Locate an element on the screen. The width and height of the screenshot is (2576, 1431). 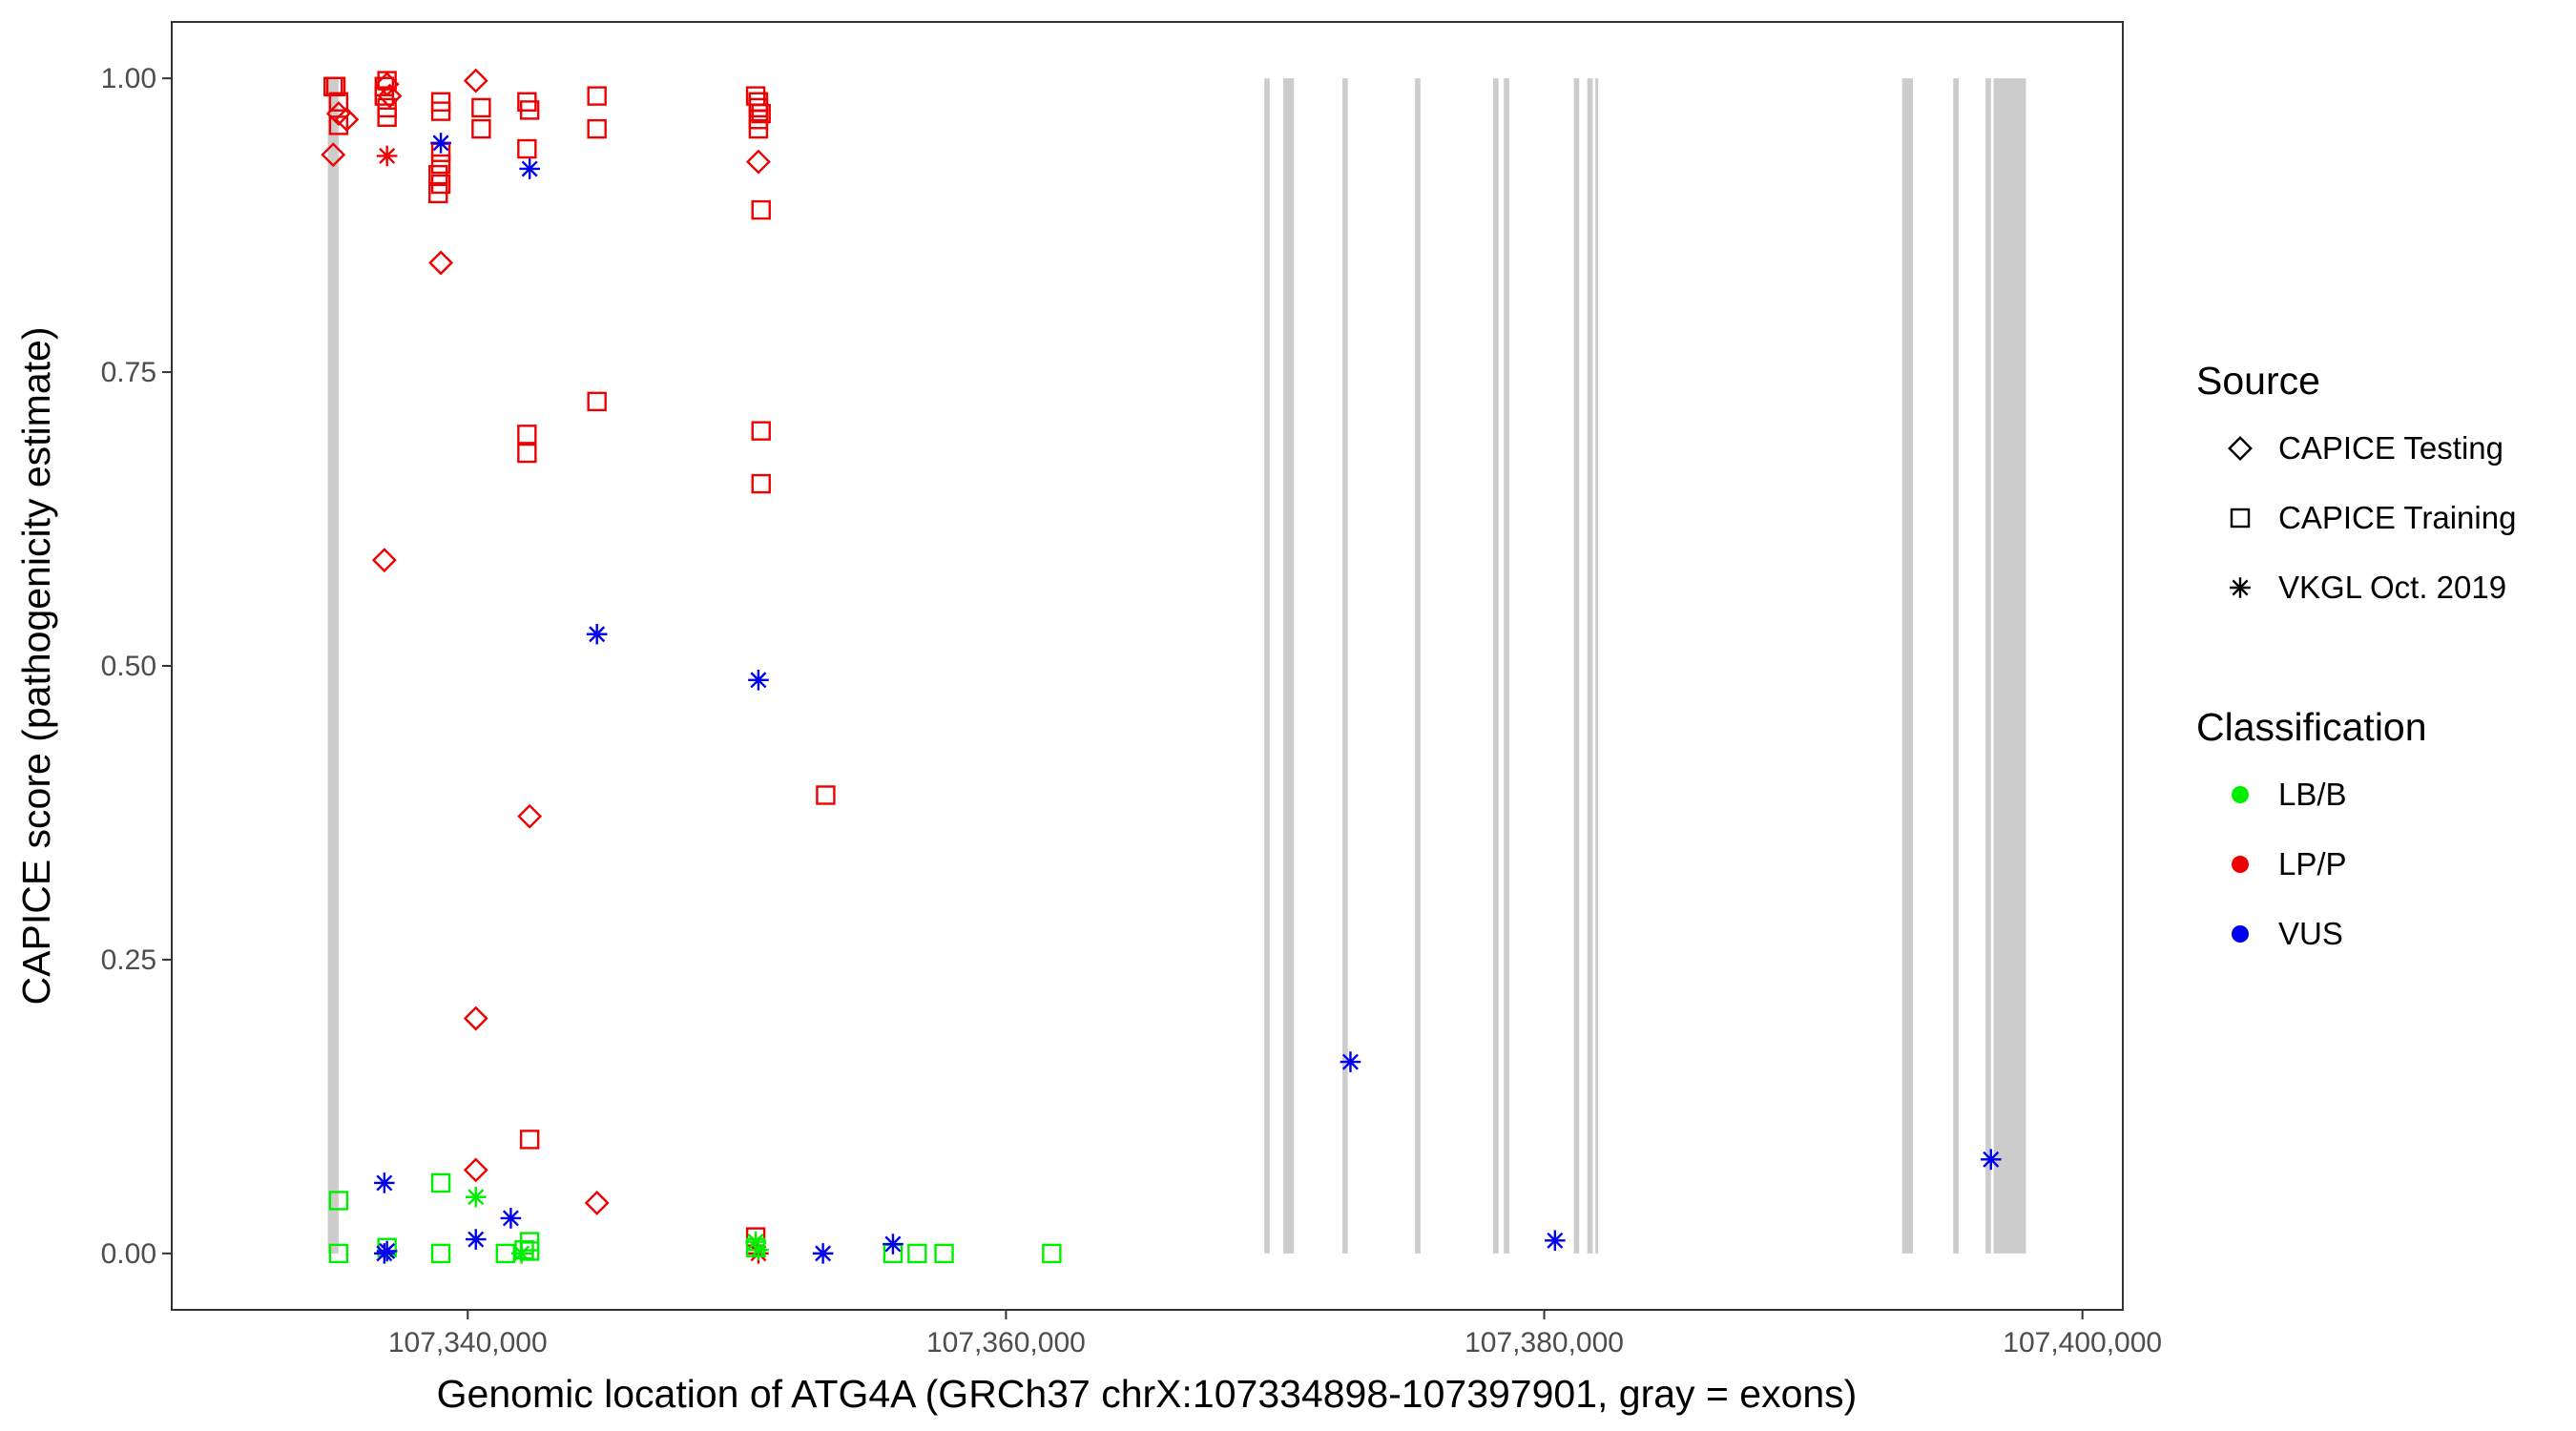
legend-source-label: VKGL Oct. 2019 is located at coordinates (2392, 587).